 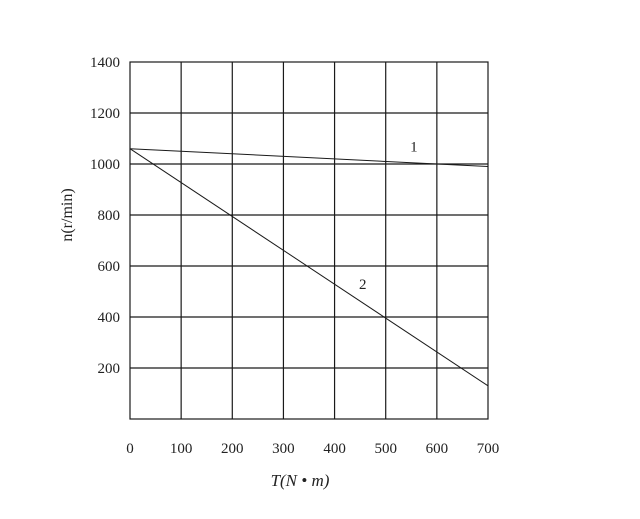 What do you see at coordinates (312, 449) in the screenshot?
I see `x-tick-labels: 0 100 200 300 400 500 600 700` at bounding box center [312, 449].